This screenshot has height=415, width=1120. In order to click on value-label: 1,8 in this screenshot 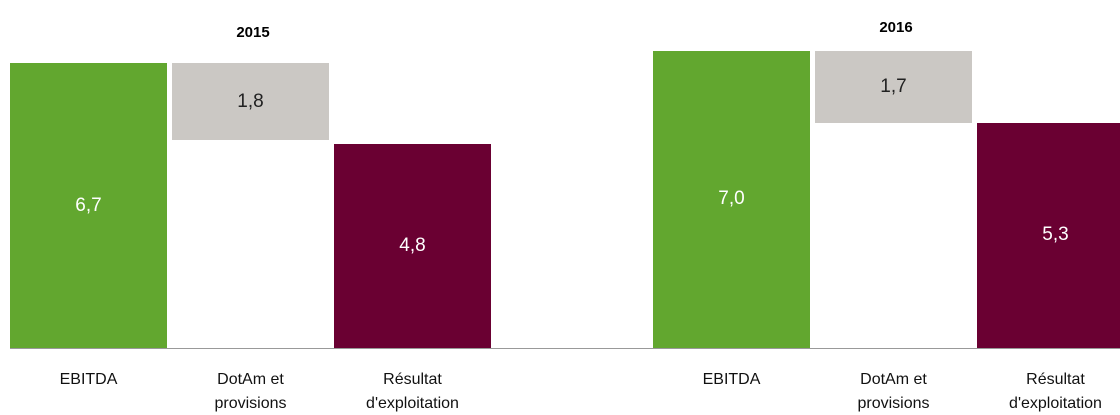, I will do `click(250, 101)`.